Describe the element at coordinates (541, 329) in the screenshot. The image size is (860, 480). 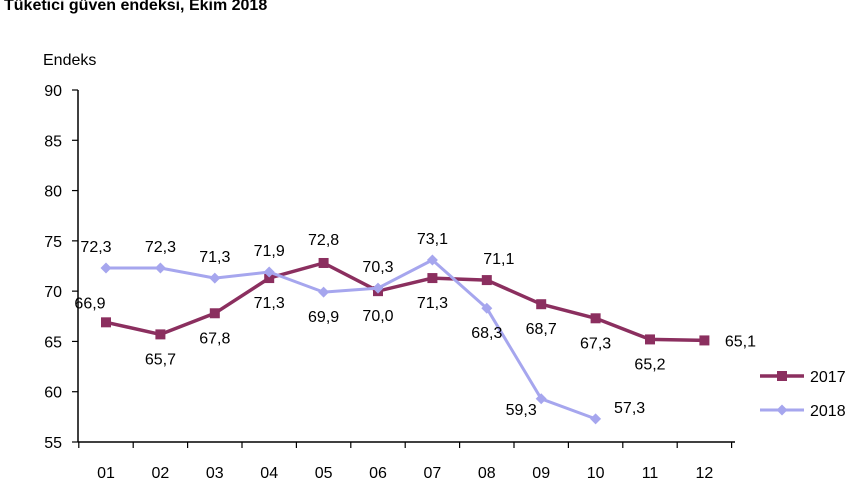
I see `data-label-2017: 68,7` at that location.